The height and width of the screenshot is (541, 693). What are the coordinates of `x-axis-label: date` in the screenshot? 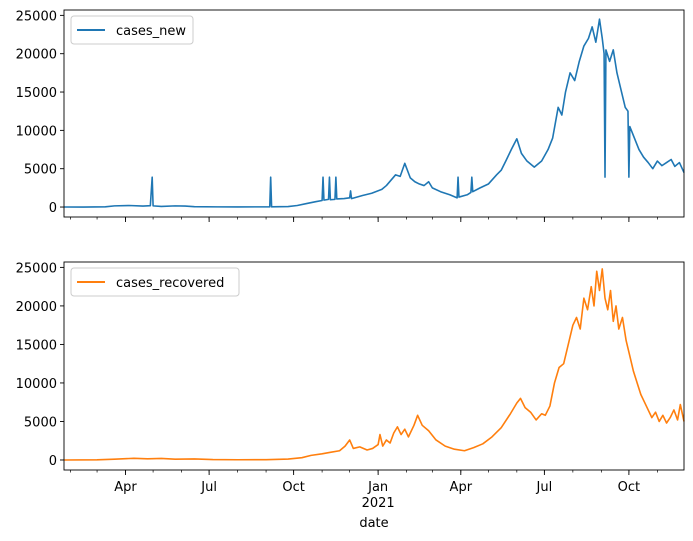 It's located at (373, 523).